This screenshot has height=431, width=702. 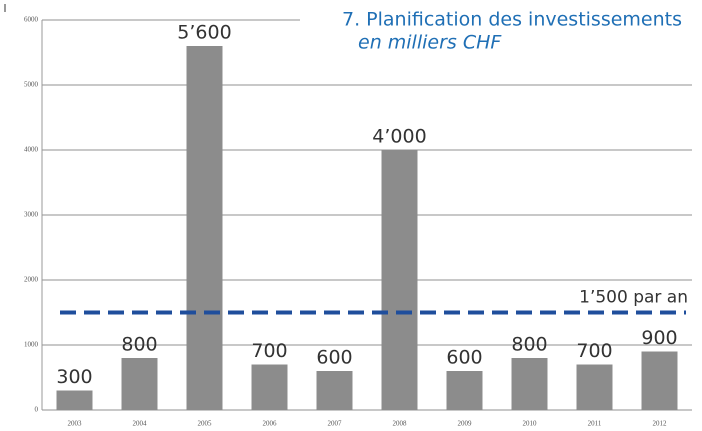 I want to click on value-label: 900, so click(x=659, y=338).